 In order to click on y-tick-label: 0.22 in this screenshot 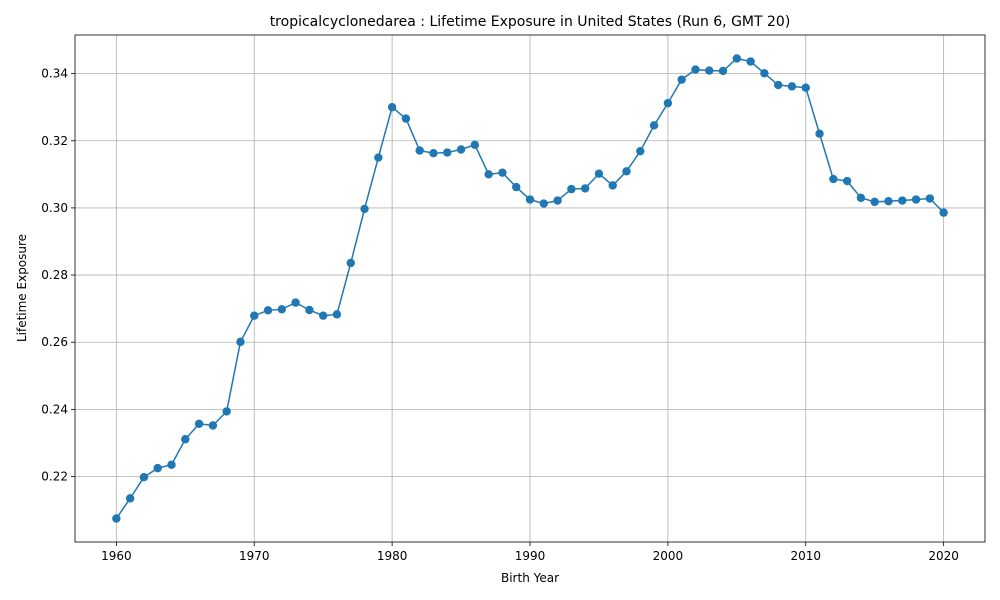, I will do `click(54, 477)`.